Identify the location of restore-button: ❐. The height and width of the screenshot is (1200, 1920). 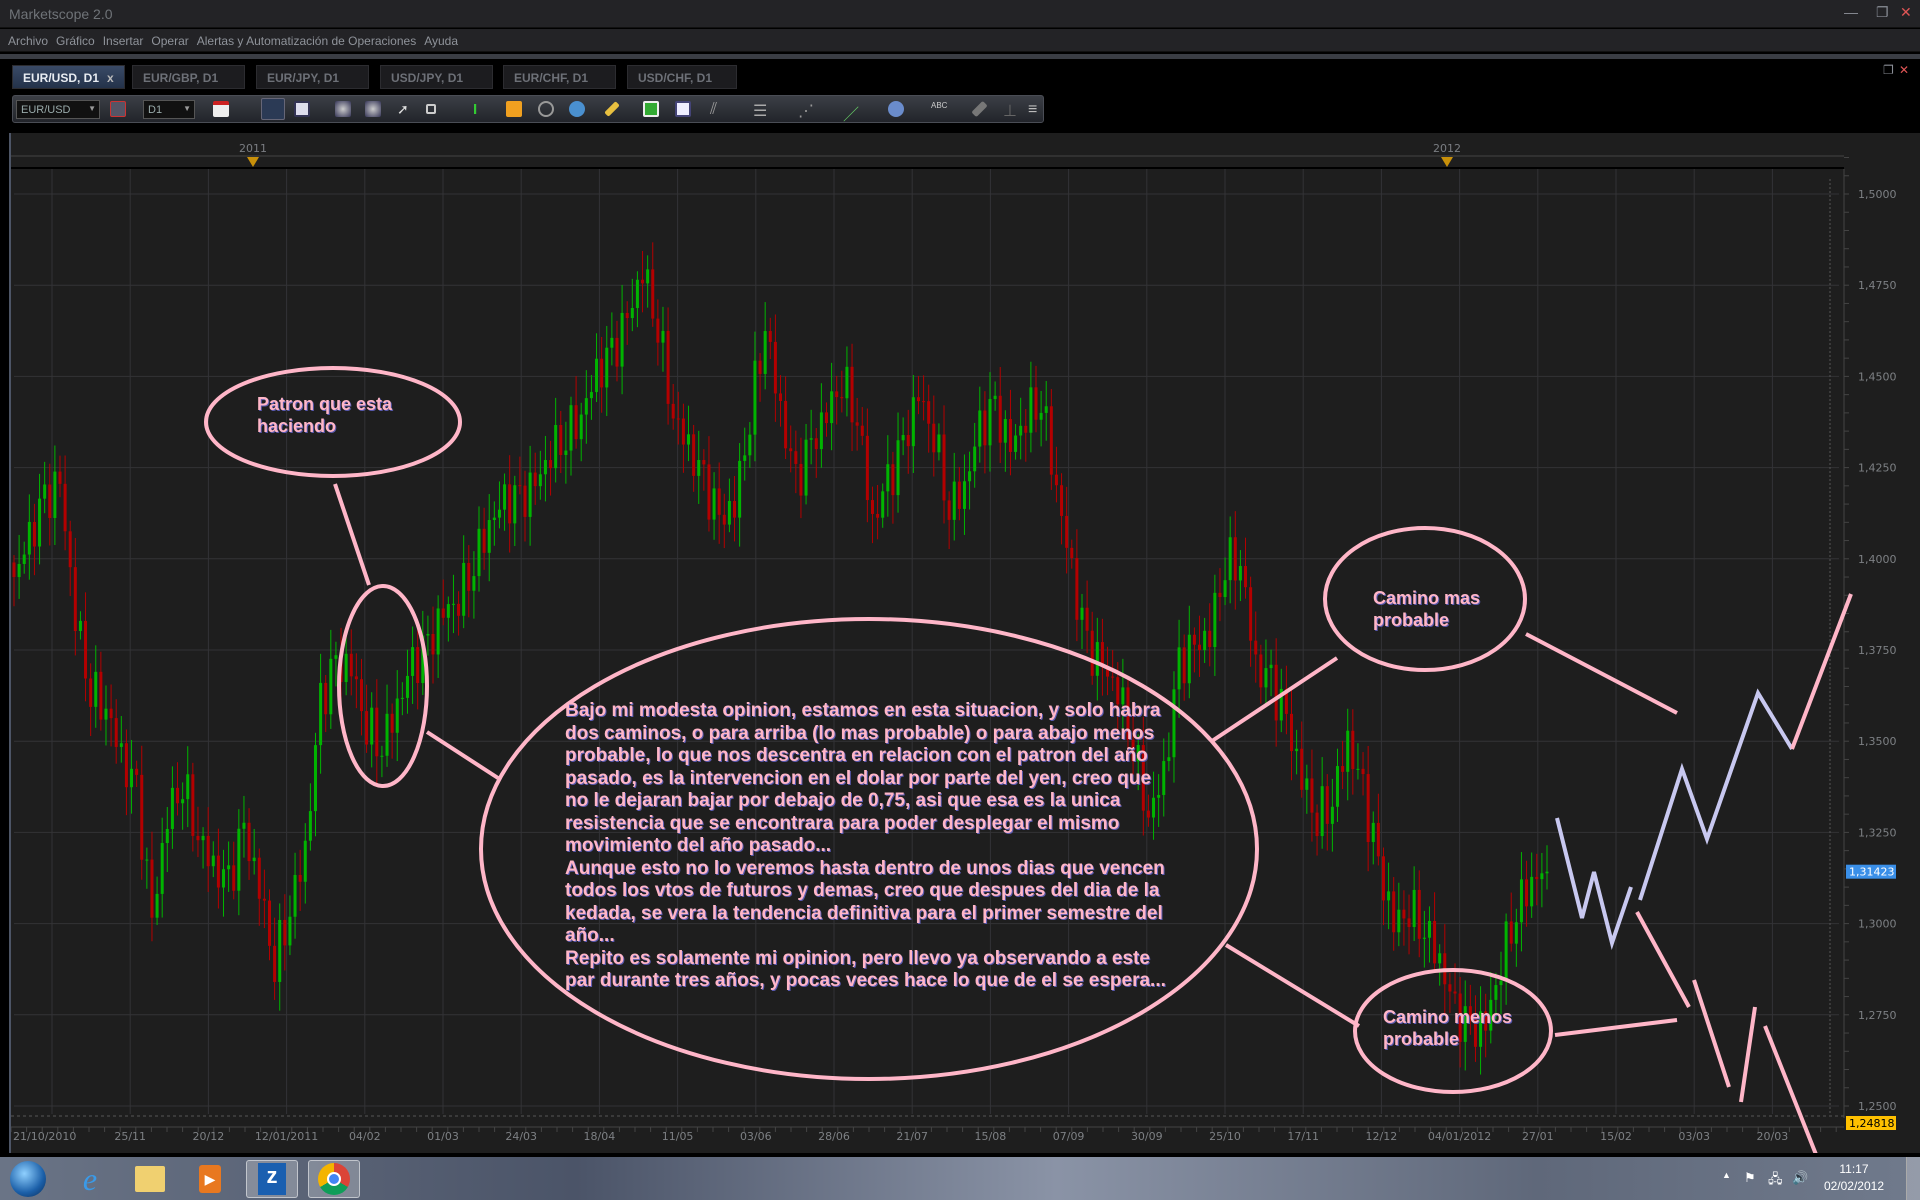
(1882, 12).